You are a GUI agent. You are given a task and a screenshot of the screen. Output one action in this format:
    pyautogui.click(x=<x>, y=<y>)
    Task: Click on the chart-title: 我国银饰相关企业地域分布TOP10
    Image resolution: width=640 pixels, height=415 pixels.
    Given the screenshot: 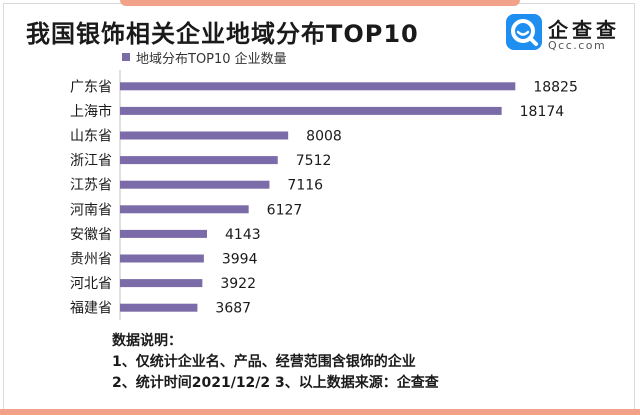 What is the action you would take?
    pyautogui.click(x=222, y=34)
    